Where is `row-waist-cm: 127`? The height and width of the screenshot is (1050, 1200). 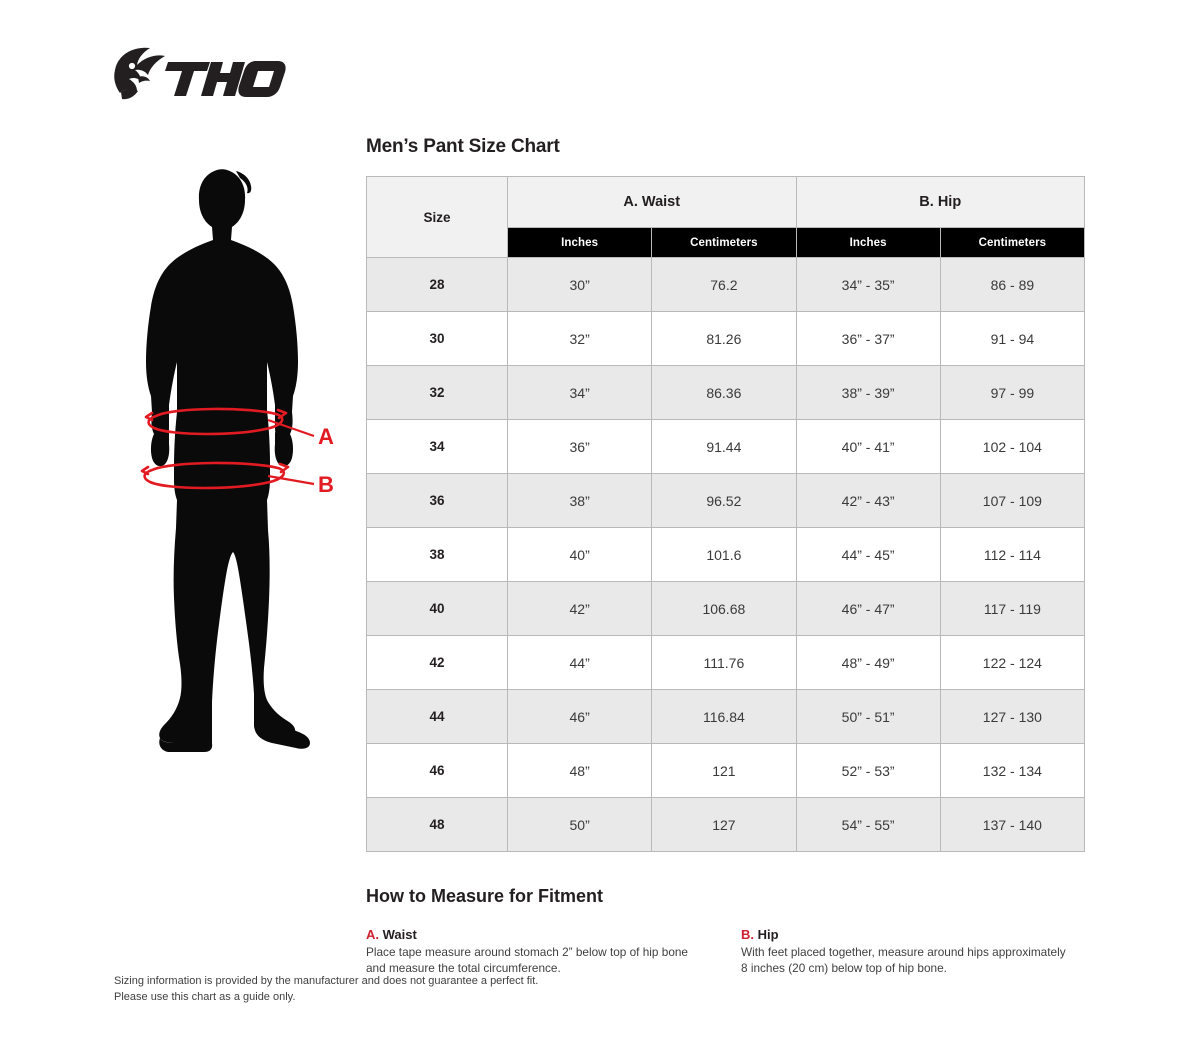
row-waist-cm: 127 is located at coordinates (724, 824).